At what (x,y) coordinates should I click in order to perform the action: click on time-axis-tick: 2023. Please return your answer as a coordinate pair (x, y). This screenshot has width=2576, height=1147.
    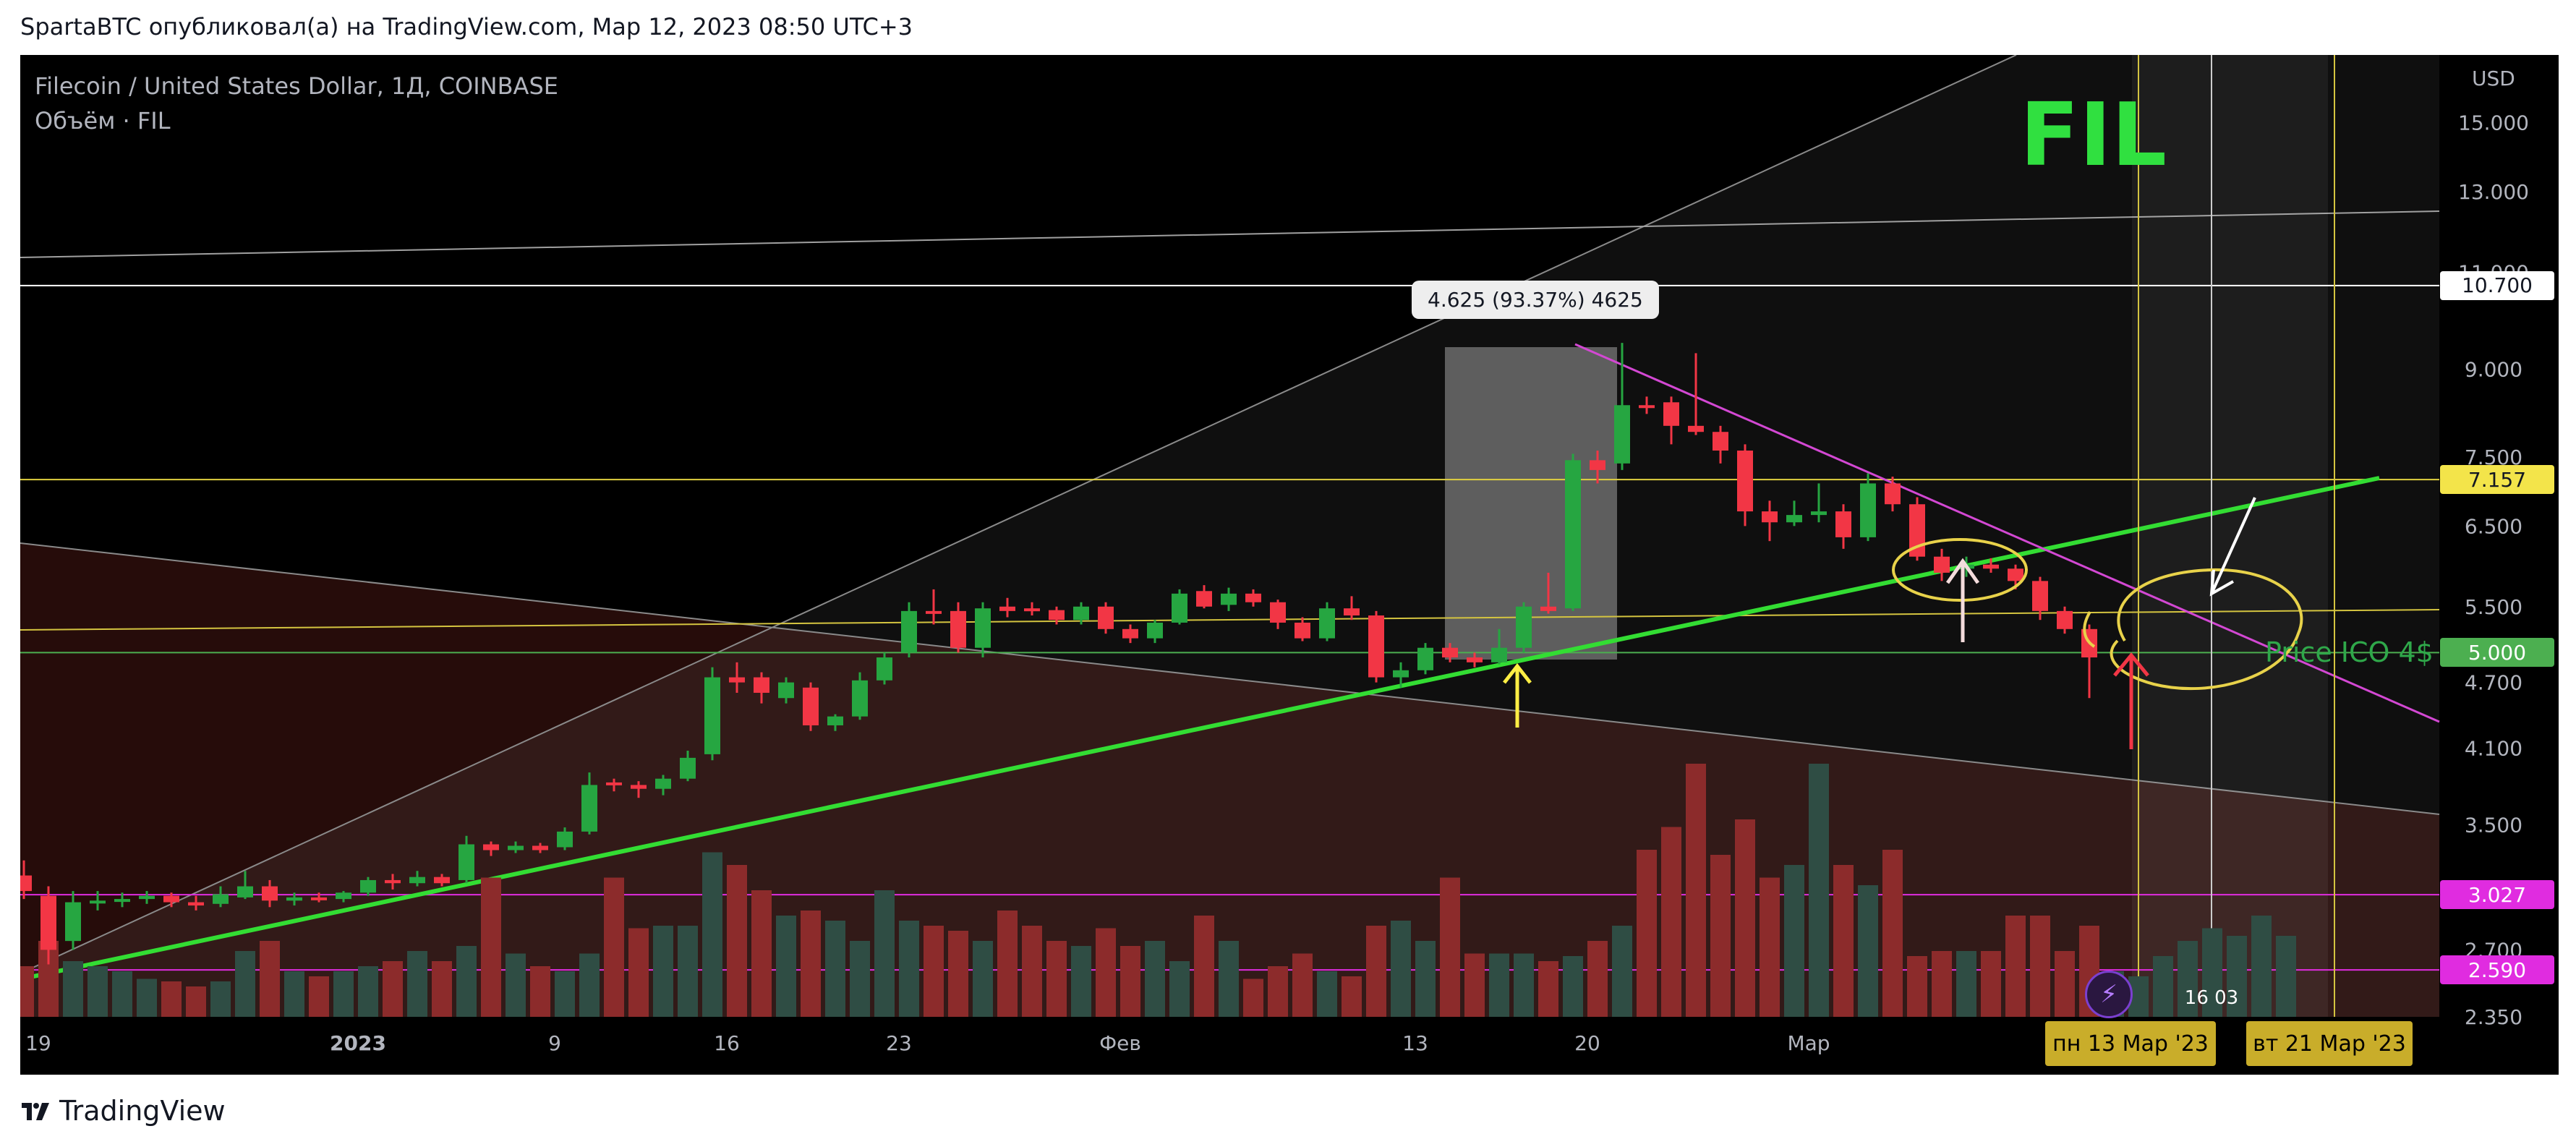
    Looking at the image, I should click on (358, 1043).